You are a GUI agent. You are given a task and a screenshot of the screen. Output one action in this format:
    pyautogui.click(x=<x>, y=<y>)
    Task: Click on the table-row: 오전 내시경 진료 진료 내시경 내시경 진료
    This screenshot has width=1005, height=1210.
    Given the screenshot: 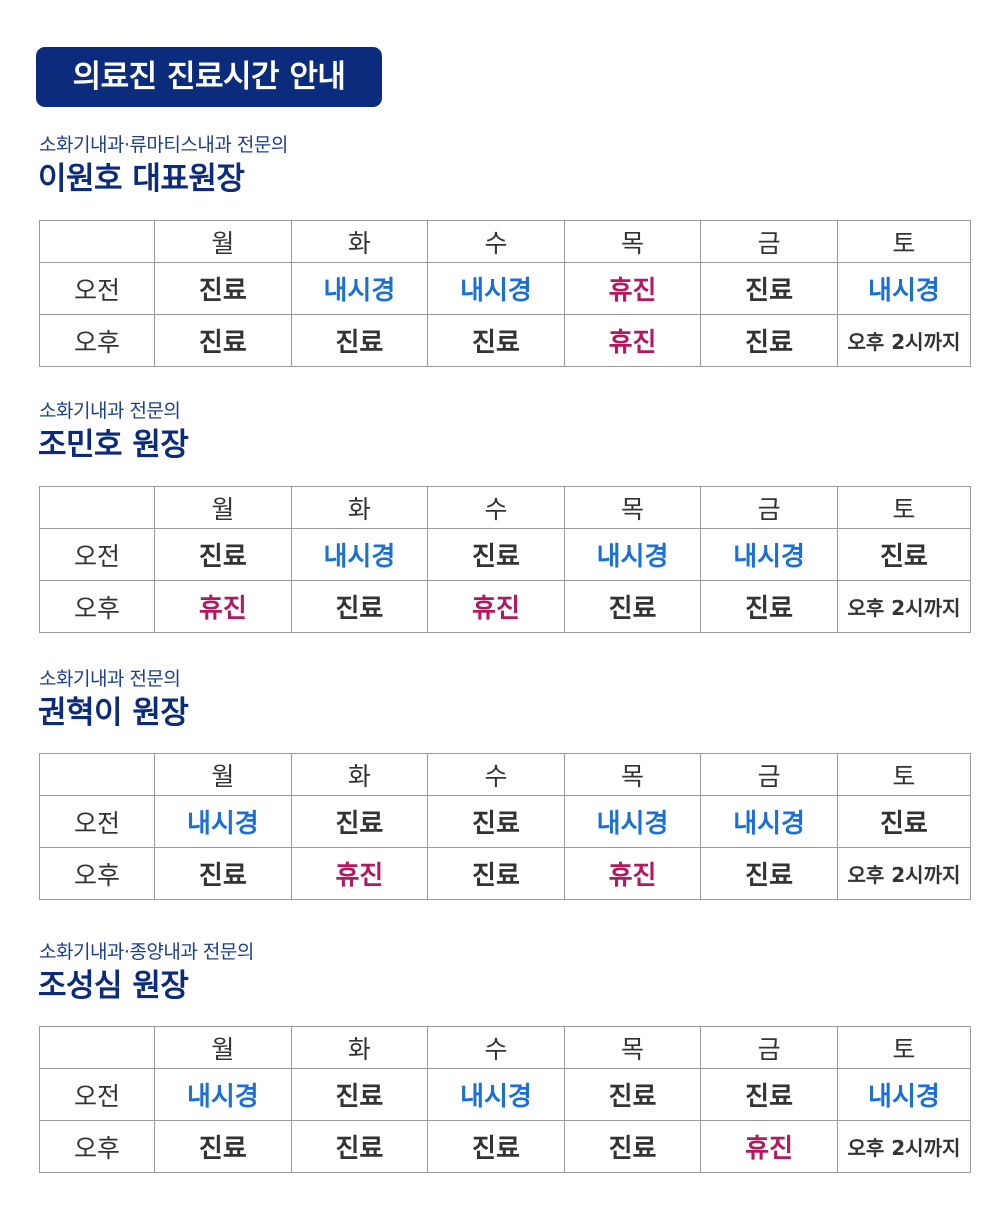 What is the action you would take?
    pyautogui.click(x=505, y=821)
    